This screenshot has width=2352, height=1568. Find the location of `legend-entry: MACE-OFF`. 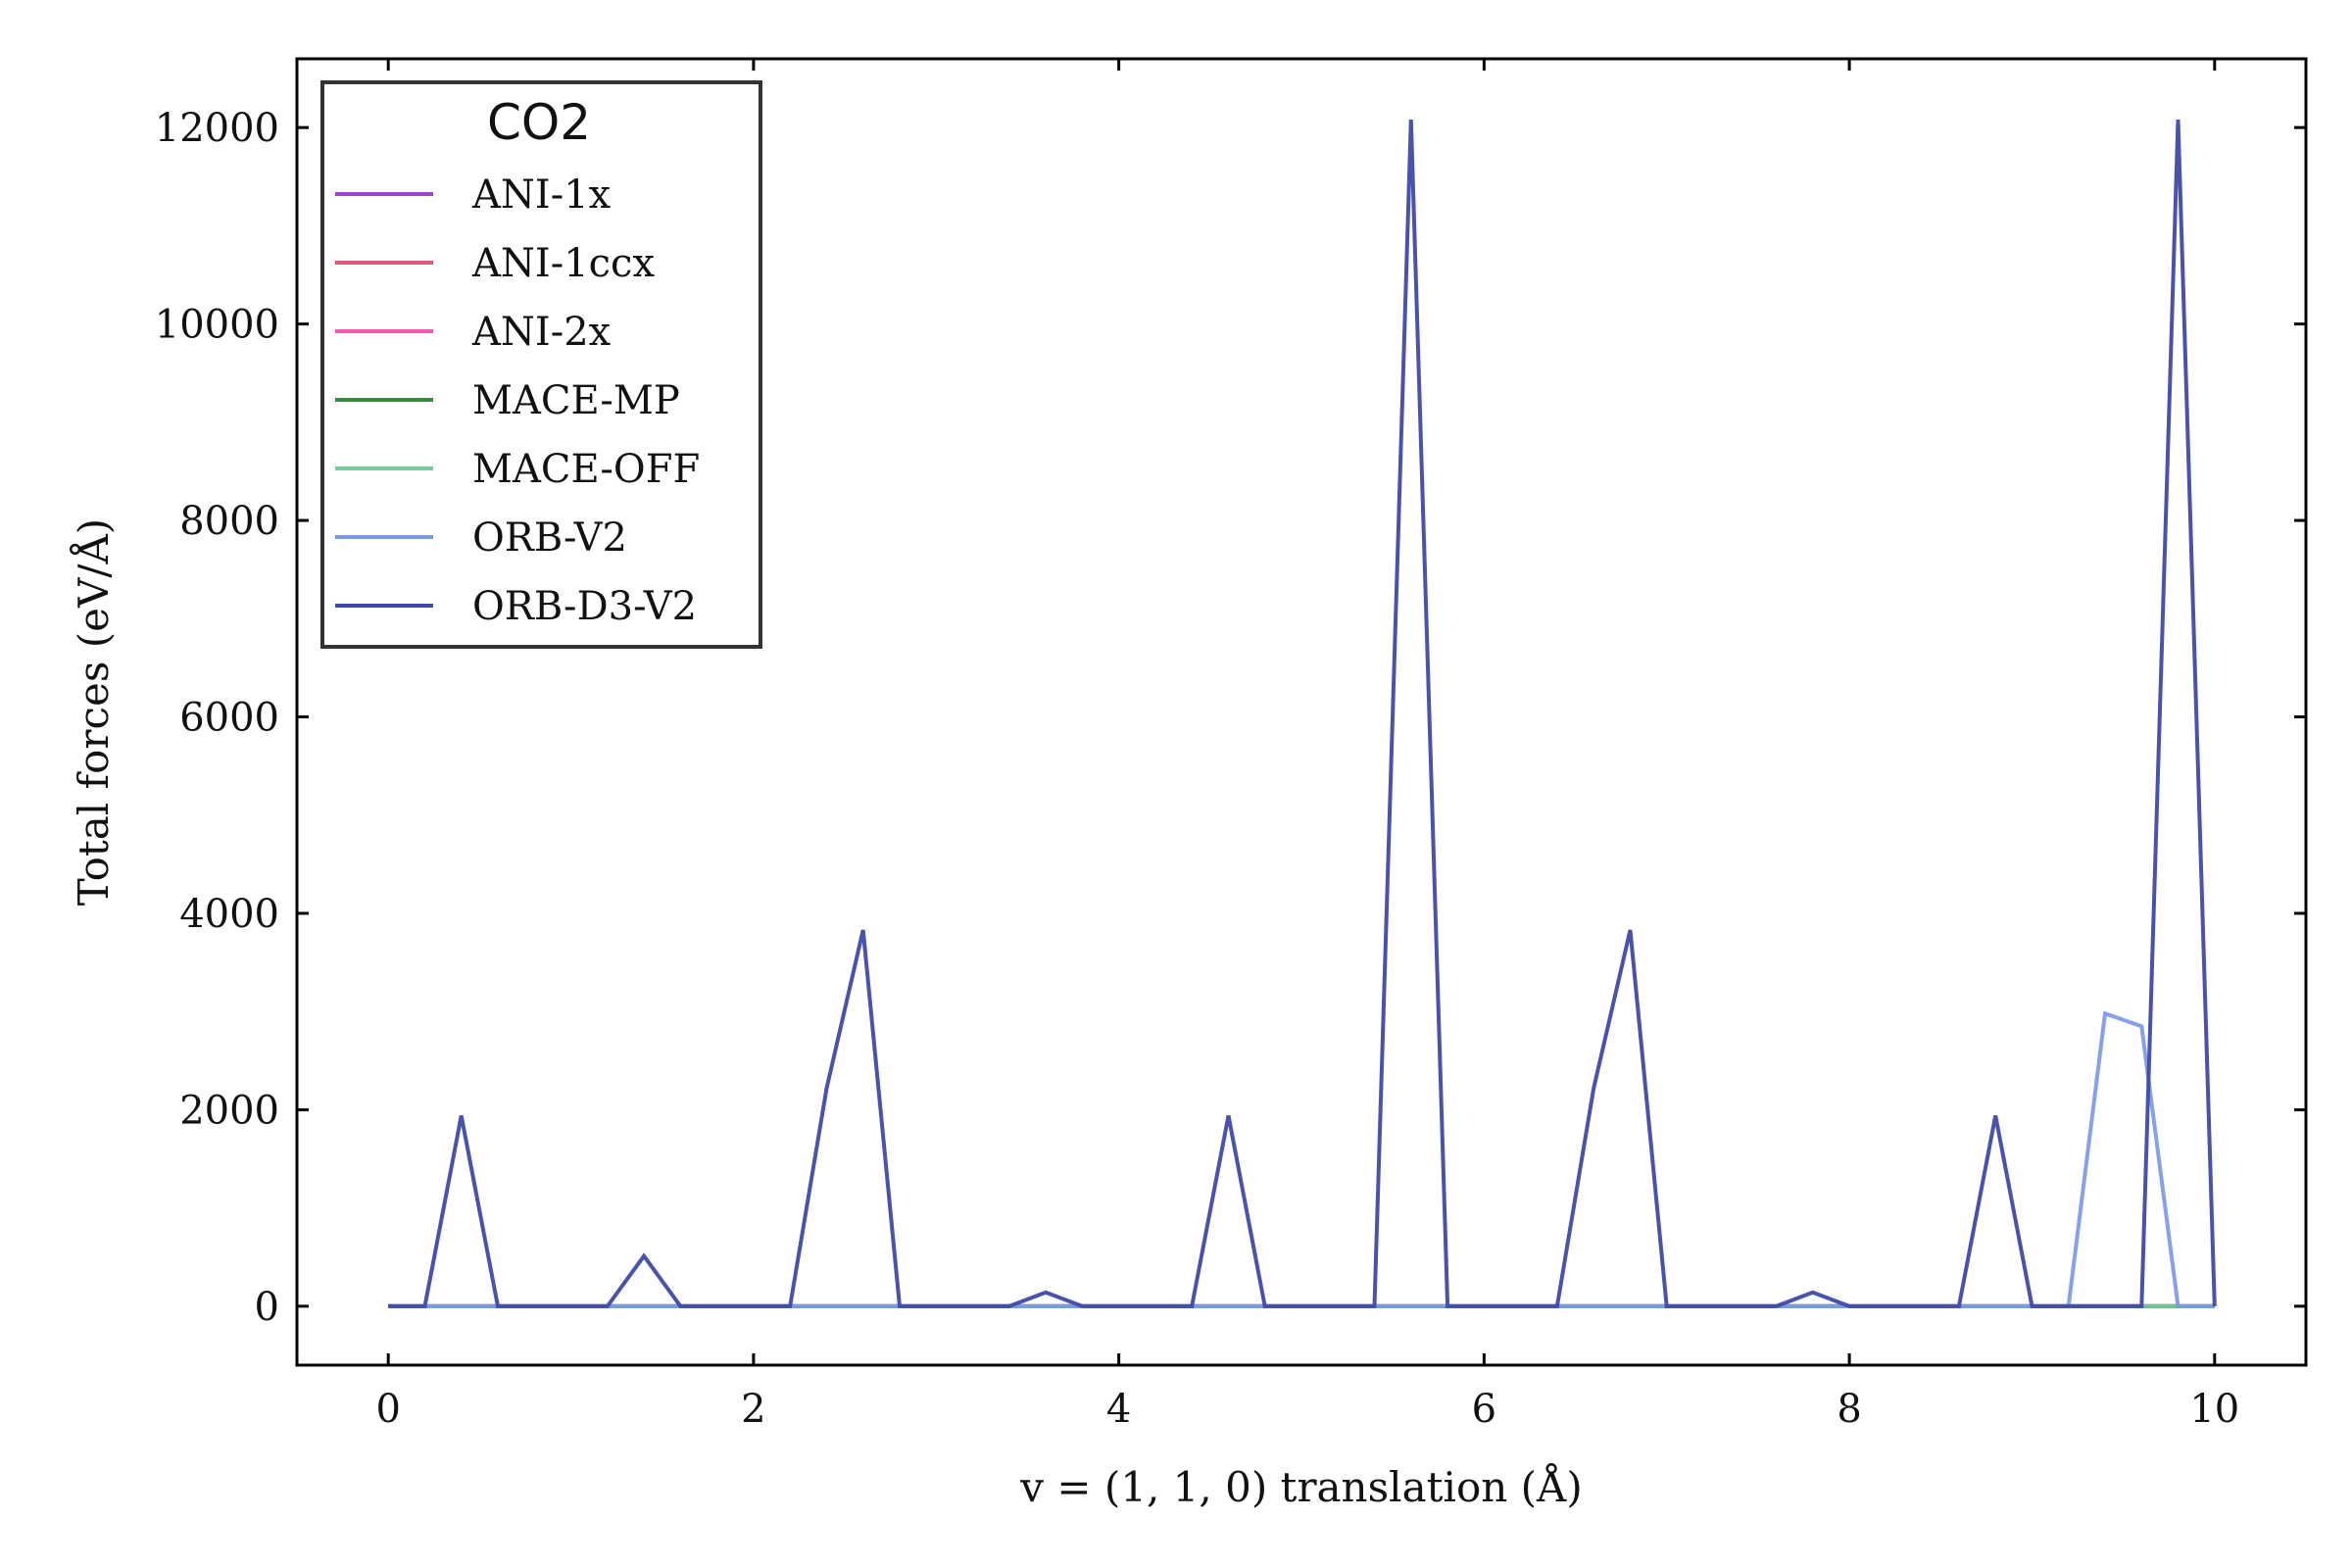

legend-entry: MACE-OFF is located at coordinates (586, 470).